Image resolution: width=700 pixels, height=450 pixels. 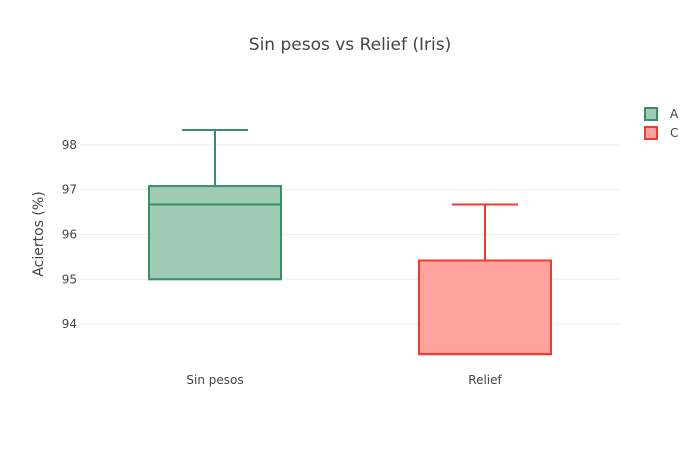 I want to click on chart-title: Sin pesos vs Relief (Iris), so click(x=350, y=45).